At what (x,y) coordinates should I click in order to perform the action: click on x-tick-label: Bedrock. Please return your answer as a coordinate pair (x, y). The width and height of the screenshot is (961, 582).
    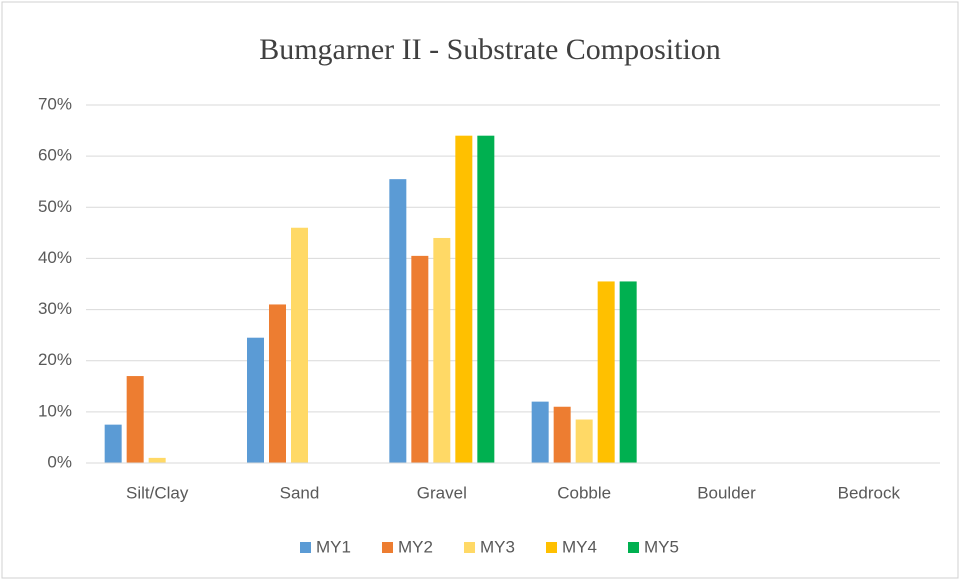
    Looking at the image, I should click on (869, 492).